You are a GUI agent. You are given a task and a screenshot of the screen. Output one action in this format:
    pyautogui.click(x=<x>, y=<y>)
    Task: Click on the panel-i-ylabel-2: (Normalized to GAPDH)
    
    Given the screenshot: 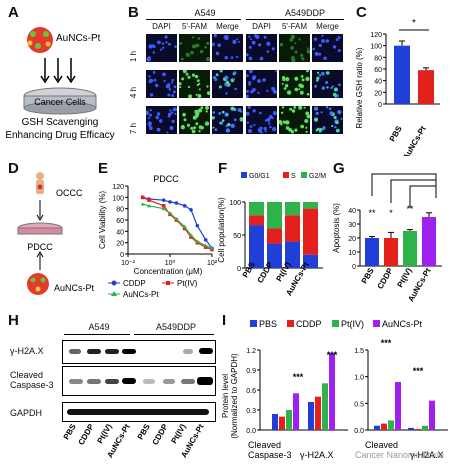 What is the action you would take?
    pyautogui.click(x=234, y=396)
    